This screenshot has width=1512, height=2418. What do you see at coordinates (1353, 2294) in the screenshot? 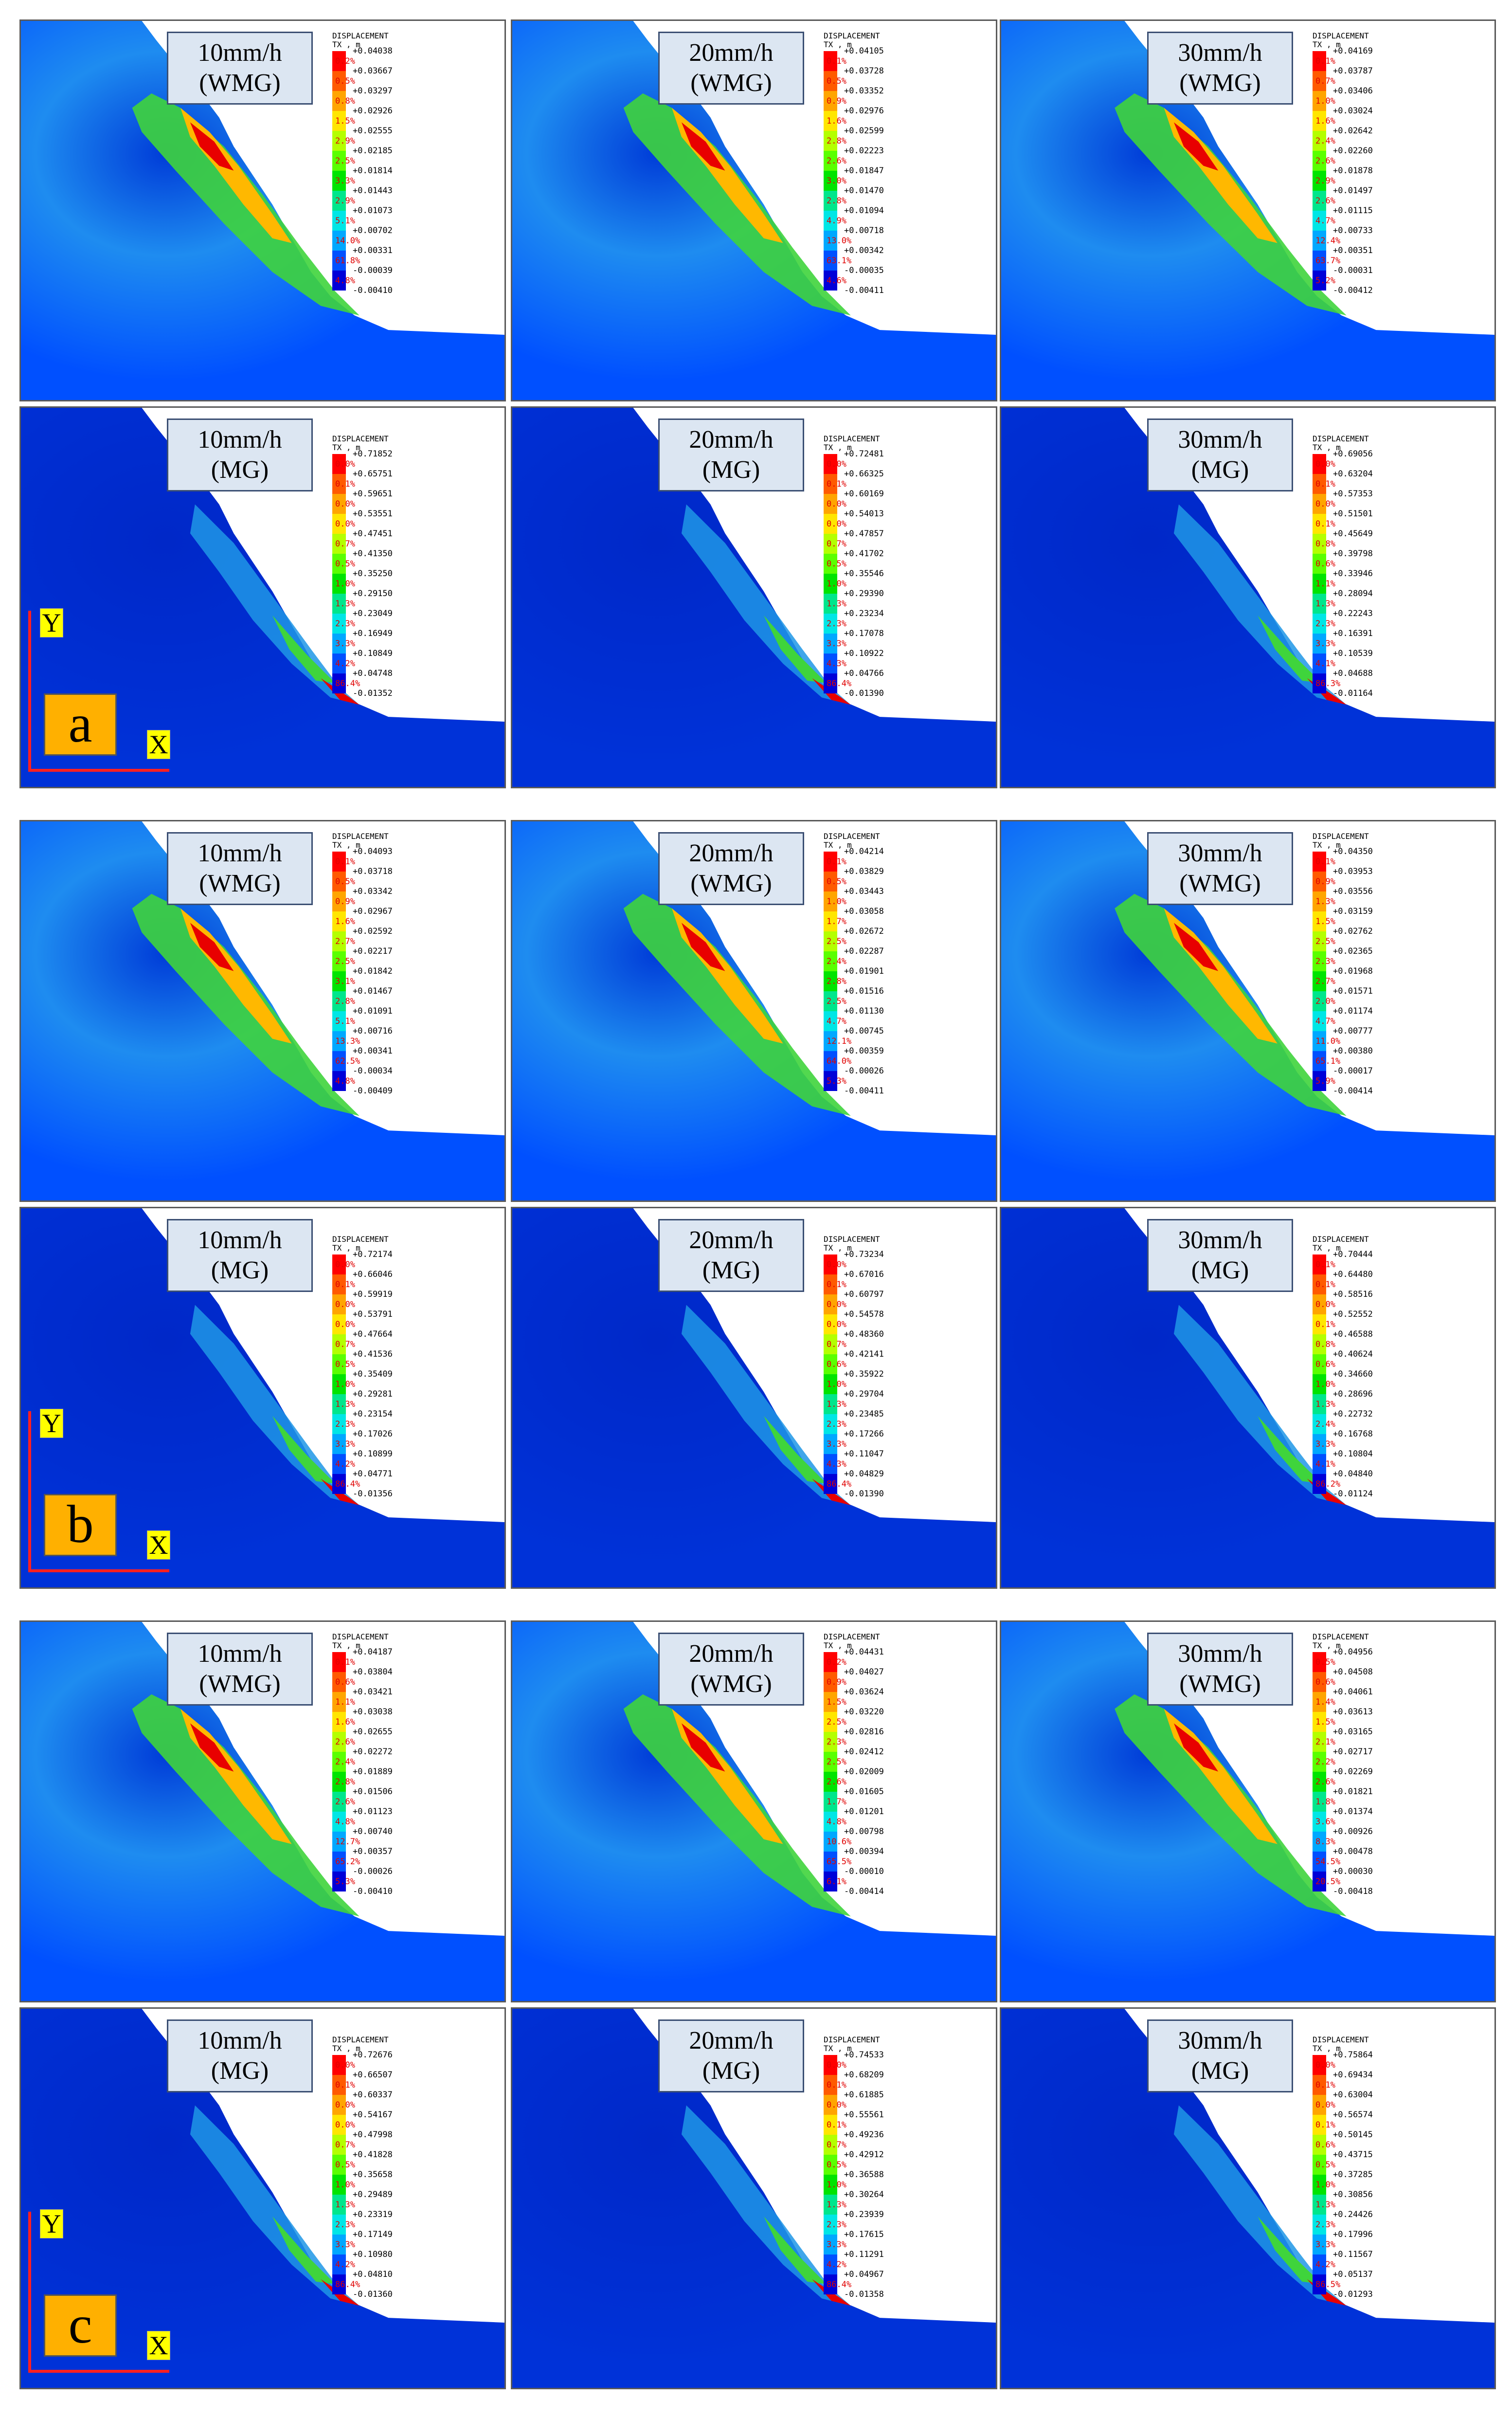
I see `legend-value: -0.01293` at bounding box center [1353, 2294].